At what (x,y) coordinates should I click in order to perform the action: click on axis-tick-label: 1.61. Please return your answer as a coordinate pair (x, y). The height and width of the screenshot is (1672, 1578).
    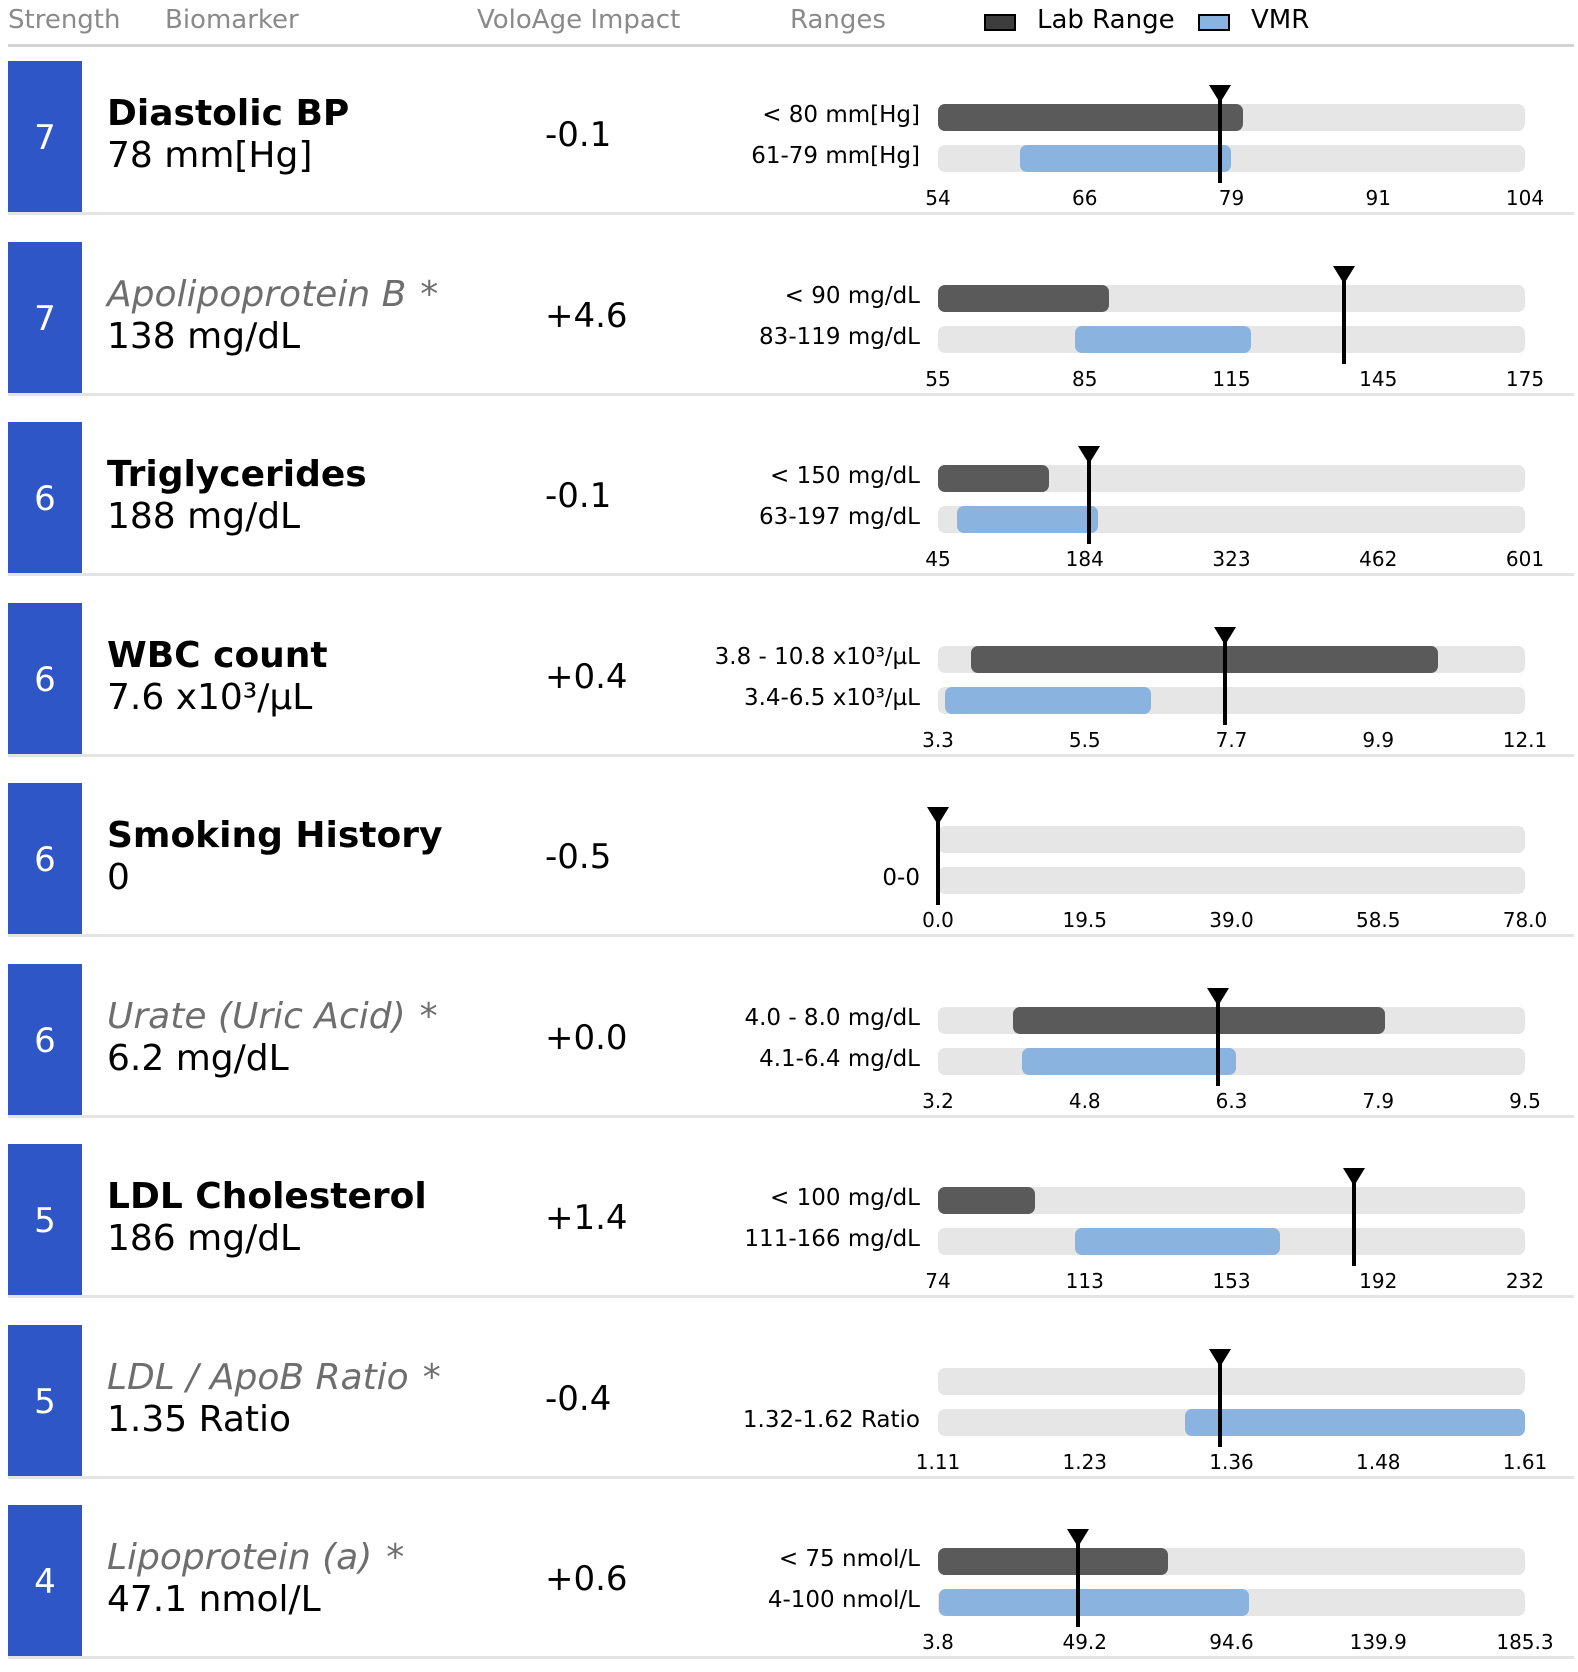
    Looking at the image, I should click on (1525, 1462).